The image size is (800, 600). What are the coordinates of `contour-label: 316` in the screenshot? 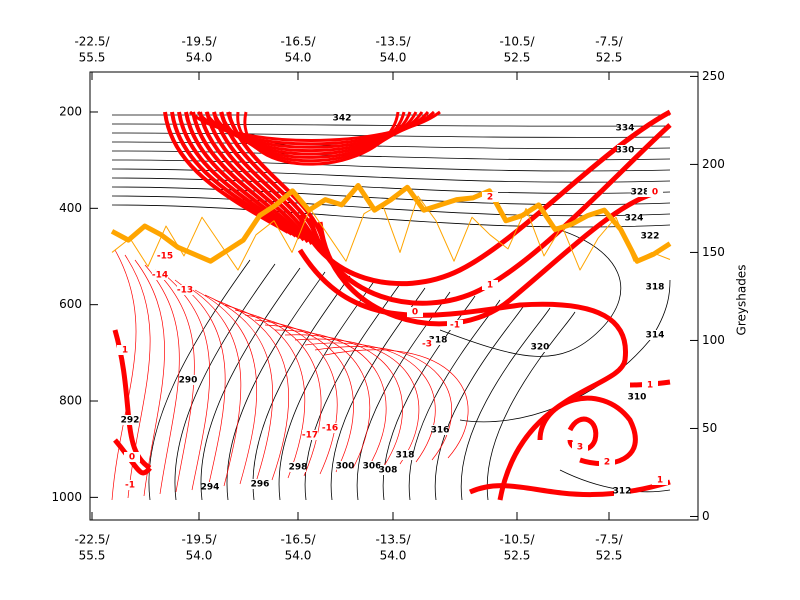 It's located at (440, 431).